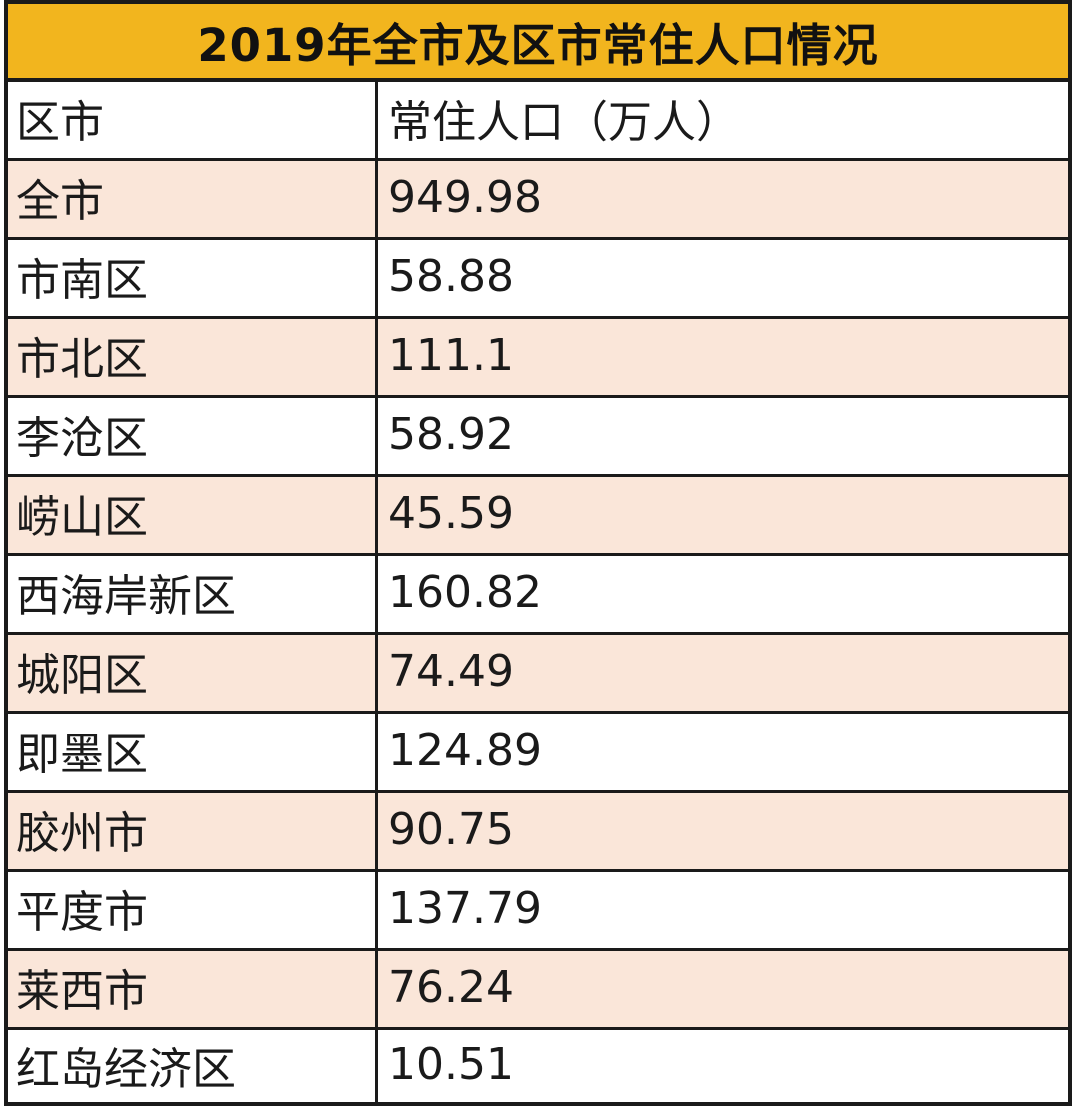 This screenshot has height=1112, width=1080. Describe the element at coordinates (451, 671) in the screenshot. I see `row-value: 74.49` at that location.